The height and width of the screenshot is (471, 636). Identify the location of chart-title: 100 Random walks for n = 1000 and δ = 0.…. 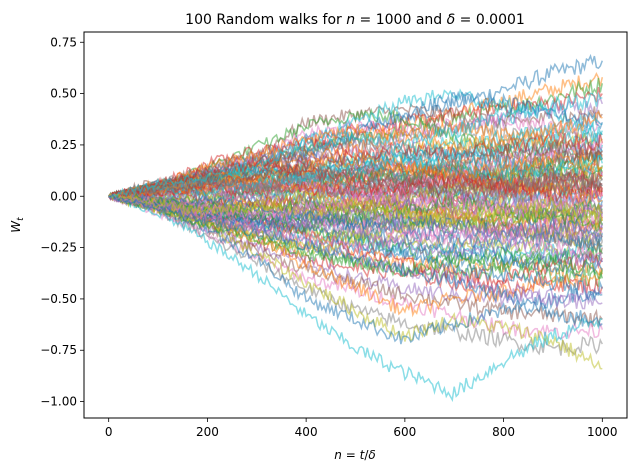
(355, 20).